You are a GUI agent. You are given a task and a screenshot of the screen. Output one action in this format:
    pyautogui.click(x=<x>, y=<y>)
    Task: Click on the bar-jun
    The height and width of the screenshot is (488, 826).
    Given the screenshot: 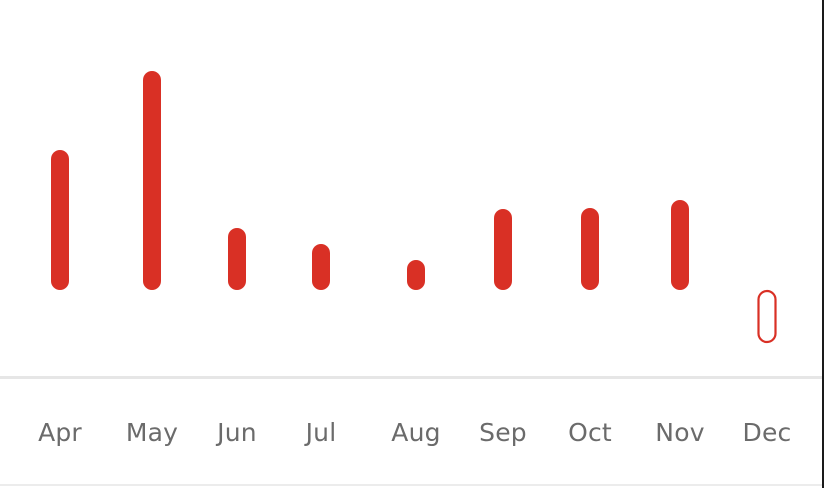 What is the action you would take?
    pyautogui.click(x=237, y=259)
    